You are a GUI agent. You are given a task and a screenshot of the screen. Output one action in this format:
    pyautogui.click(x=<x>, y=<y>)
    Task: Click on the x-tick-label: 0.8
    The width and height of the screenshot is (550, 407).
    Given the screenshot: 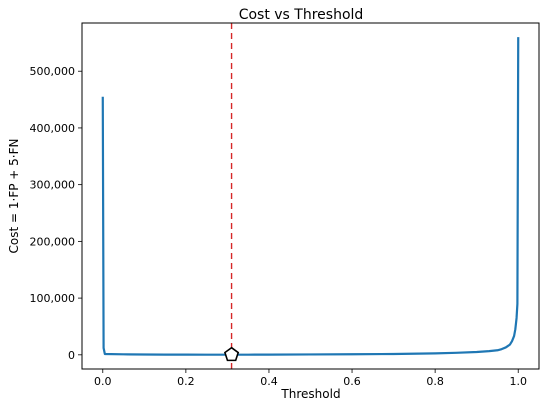 What is the action you would take?
    pyautogui.click(x=435, y=381)
    